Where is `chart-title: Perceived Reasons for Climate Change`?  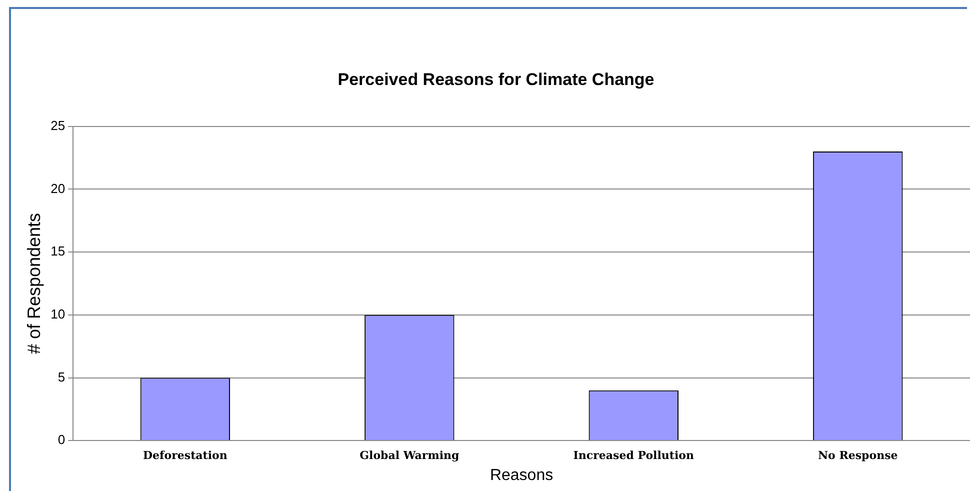
chart-title: Perceived Reasons for Climate Change is located at coordinates (496, 79).